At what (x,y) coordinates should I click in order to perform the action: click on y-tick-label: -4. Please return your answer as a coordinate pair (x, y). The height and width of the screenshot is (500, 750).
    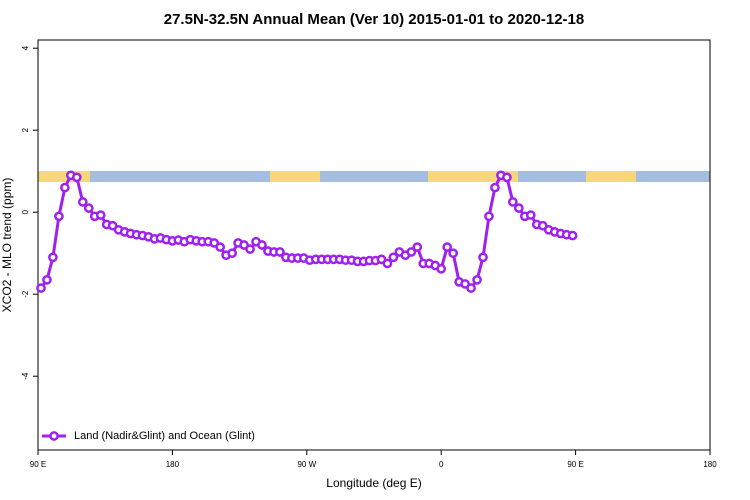
    Looking at the image, I should click on (25, 376).